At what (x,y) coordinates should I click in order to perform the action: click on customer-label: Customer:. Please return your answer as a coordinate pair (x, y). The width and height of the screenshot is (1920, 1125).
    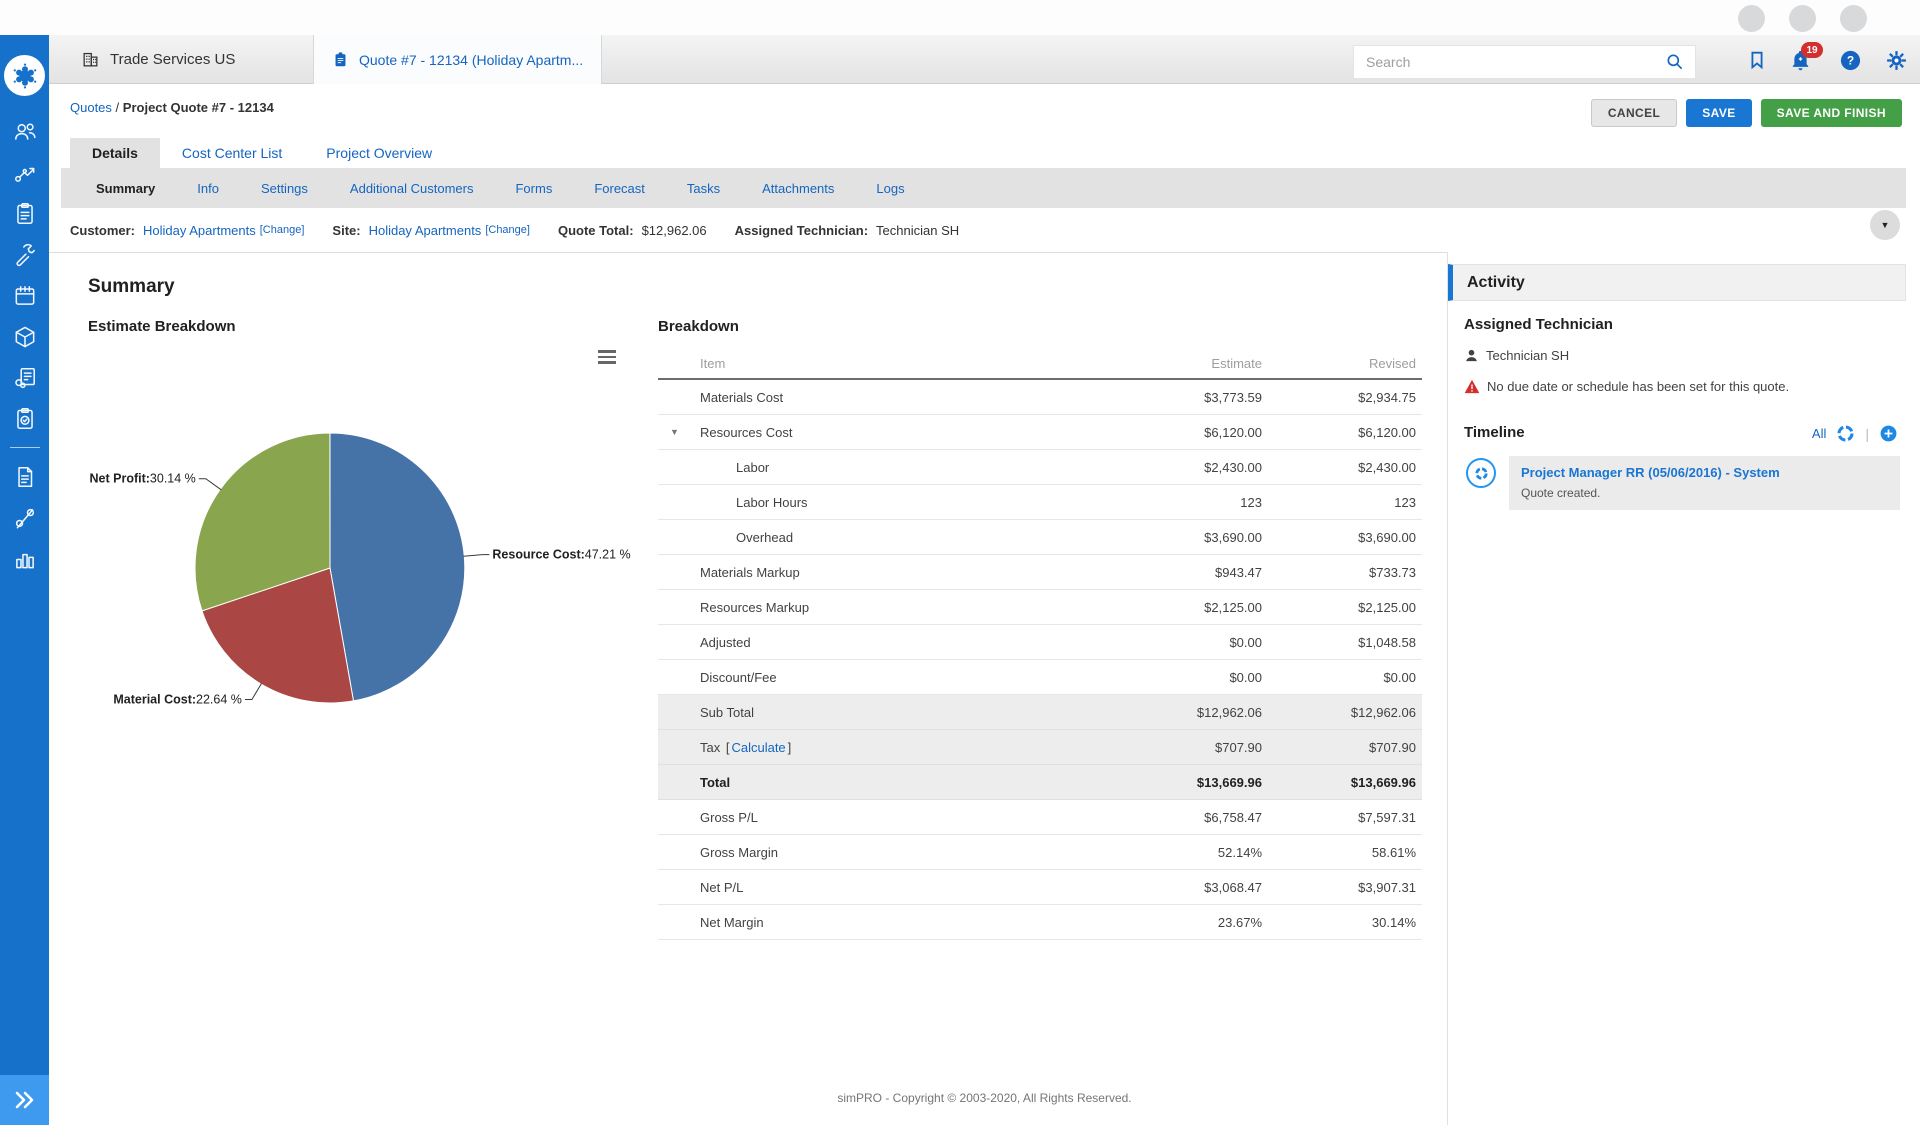
    Looking at the image, I should click on (103, 230).